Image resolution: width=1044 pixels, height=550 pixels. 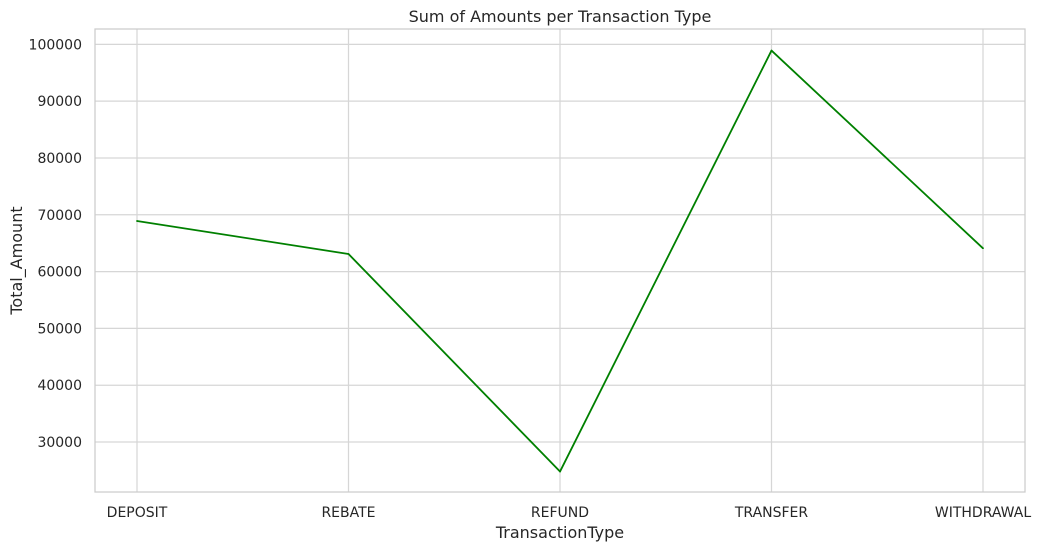 What do you see at coordinates (559, 532) in the screenshot?
I see `x-axis-title: TransactionType` at bounding box center [559, 532].